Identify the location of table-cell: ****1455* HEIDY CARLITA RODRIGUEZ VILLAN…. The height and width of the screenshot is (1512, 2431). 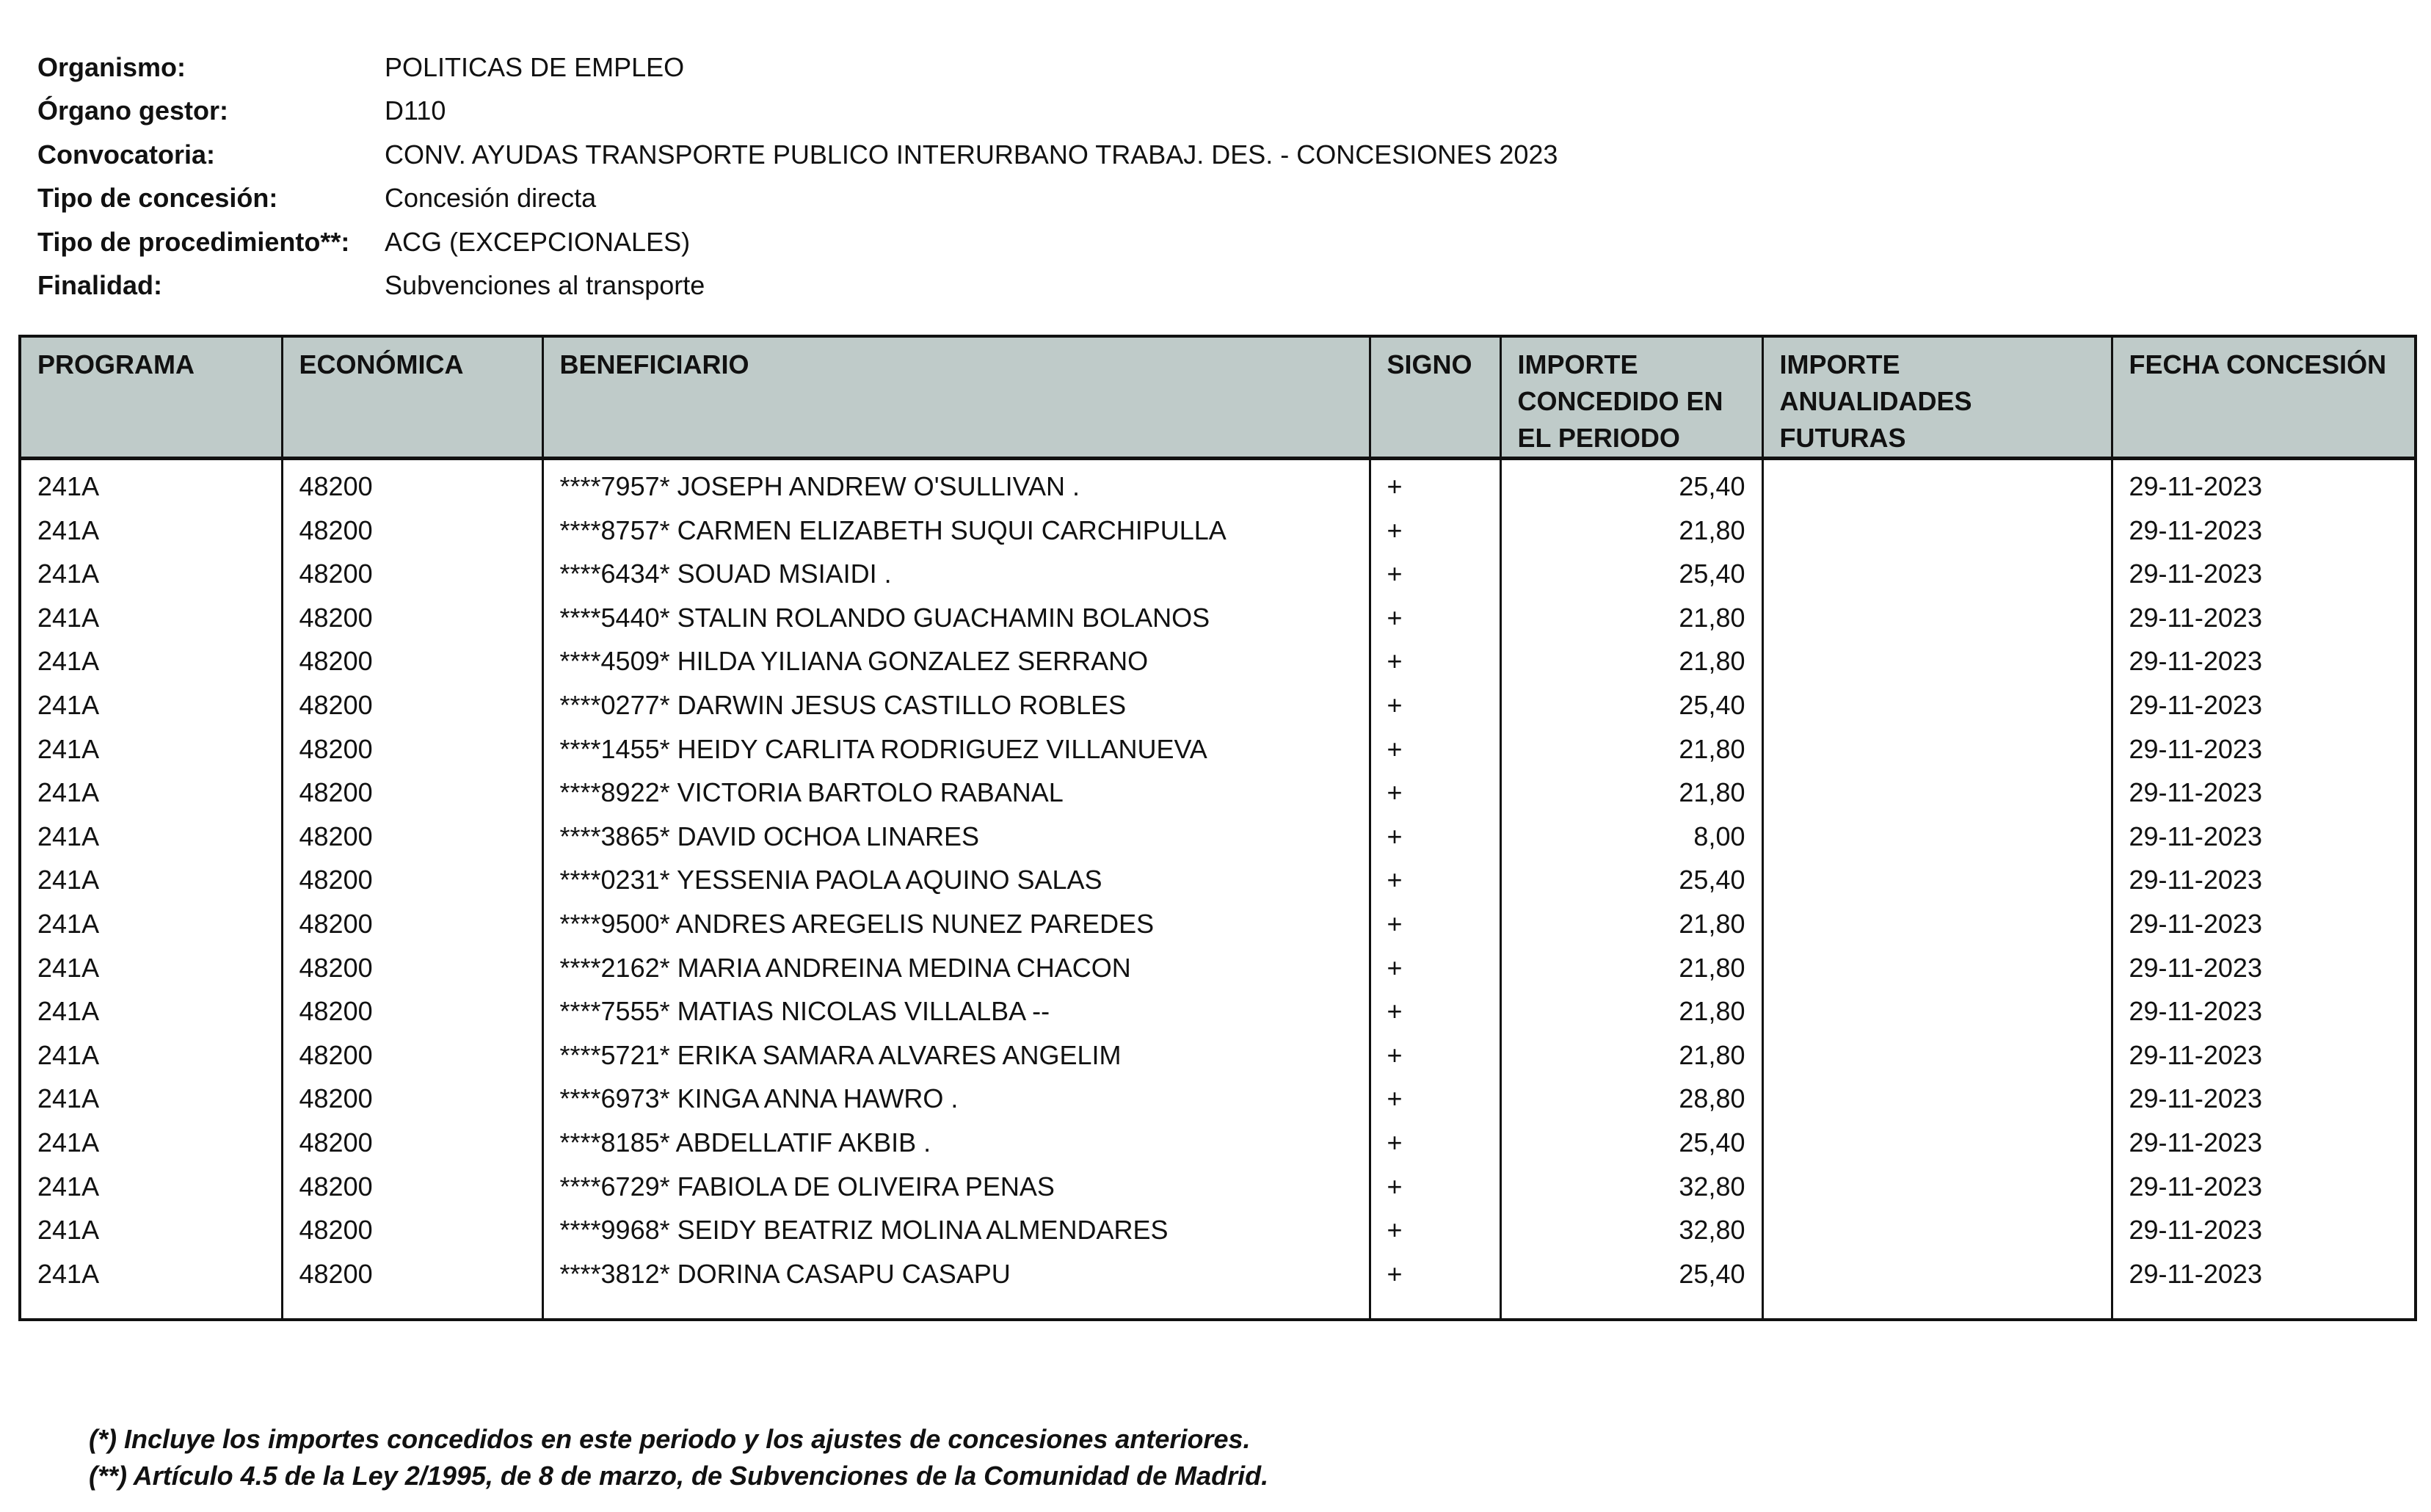
(956, 749).